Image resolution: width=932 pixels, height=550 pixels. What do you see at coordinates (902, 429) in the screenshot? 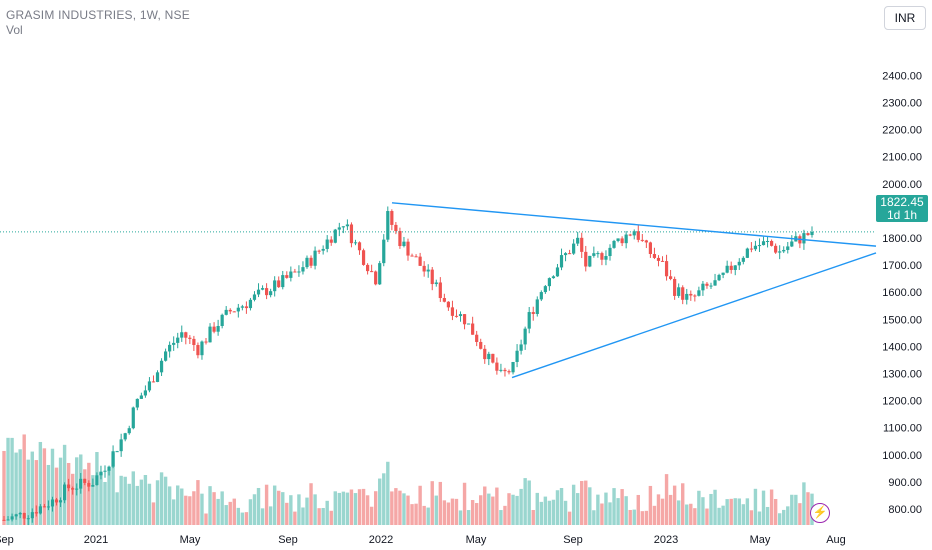
I see `y-tick-label: 1100.00` at bounding box center [902, 429].